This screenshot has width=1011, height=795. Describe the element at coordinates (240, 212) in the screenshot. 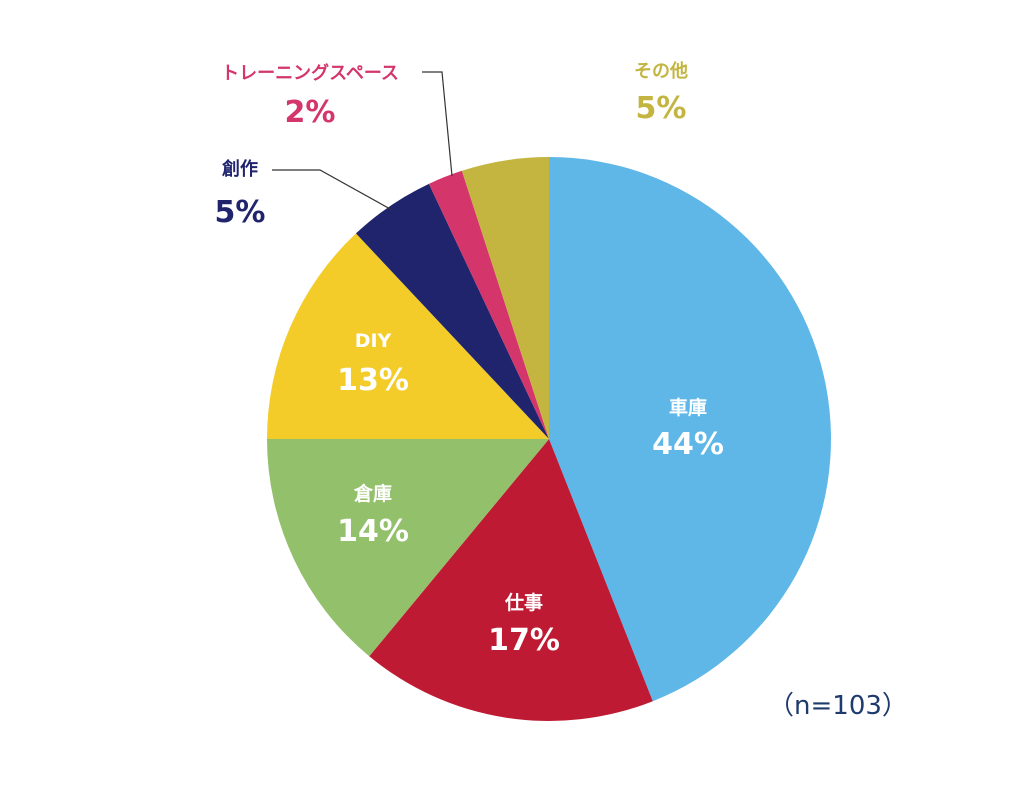

I see `slice-value-label-5: 5%` at that location.